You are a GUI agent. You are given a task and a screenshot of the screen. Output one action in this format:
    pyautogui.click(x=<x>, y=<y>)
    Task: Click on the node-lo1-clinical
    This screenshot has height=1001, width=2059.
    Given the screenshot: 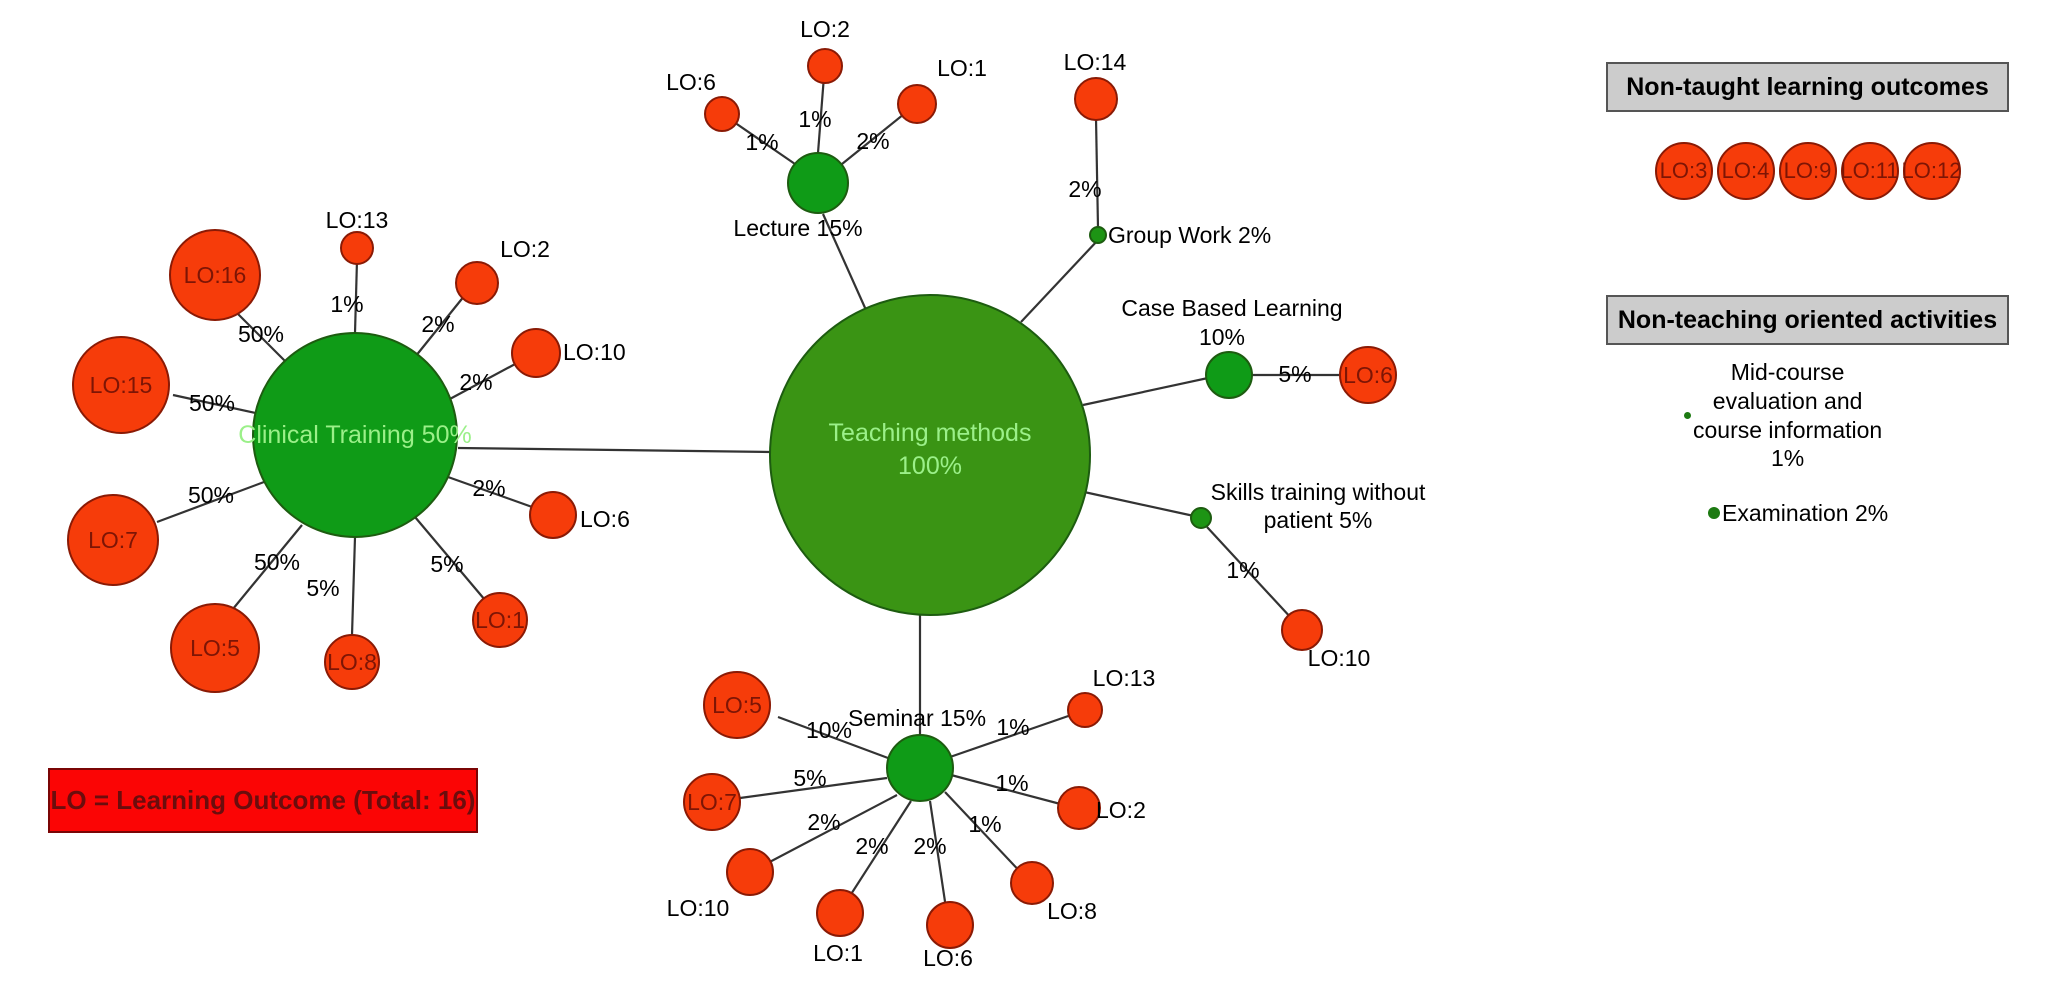 What is the action you would take?
    pyautogui.click(x=500, y=620)
    